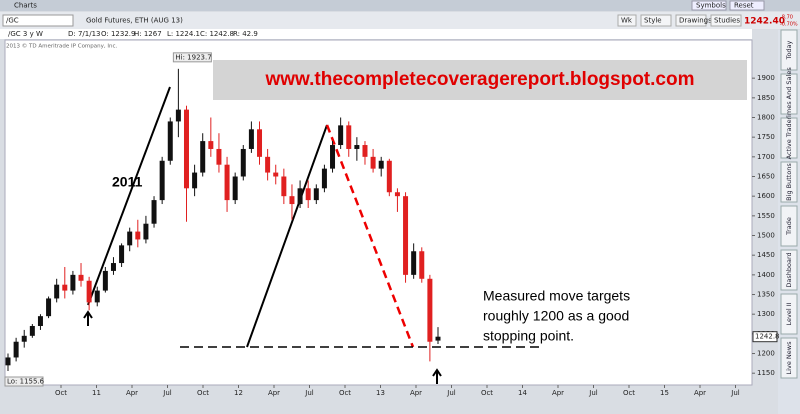  Describe the element at coordinates (766, 98) in the screenshot. I see `y-tick-label: 1850` at that location.